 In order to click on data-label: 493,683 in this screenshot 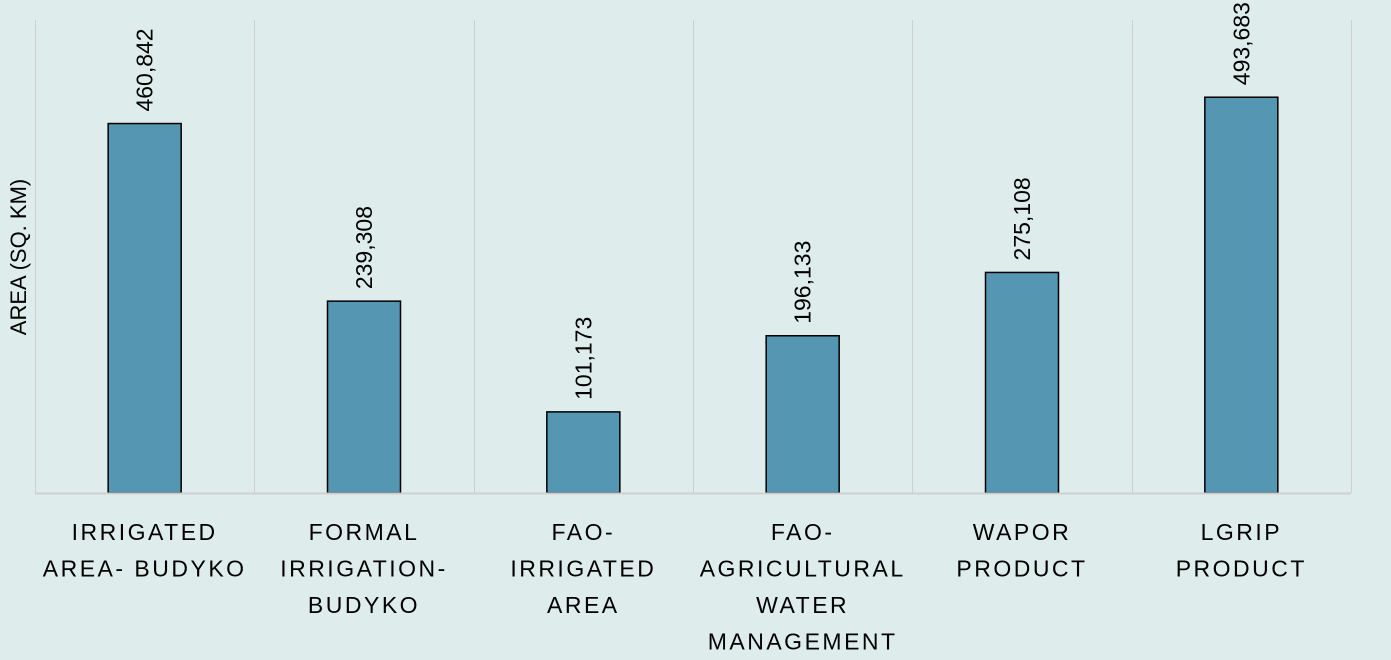, I will do `click(1241, 43)`.